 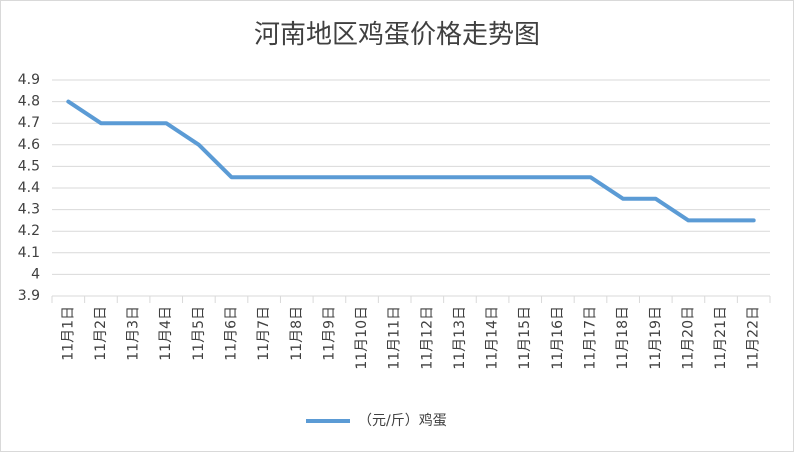 I want to click on x-tick-label: 11月9日, so click(x=329, y=333).